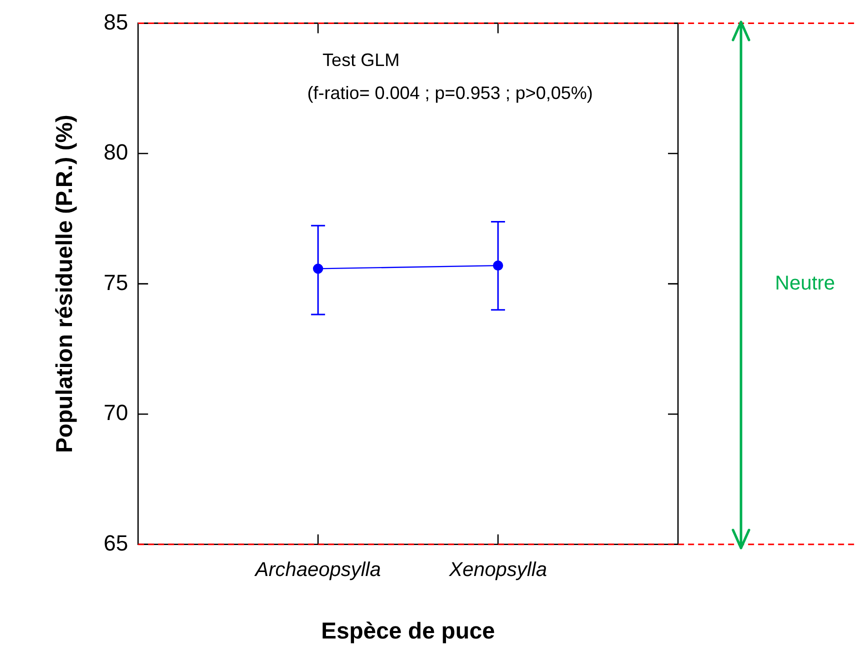 The height and width of the screenshot is (660, 859). Describe the element at coordinates (116, 21) in the screenshot. I see `y-tick-label: 85` at that location.